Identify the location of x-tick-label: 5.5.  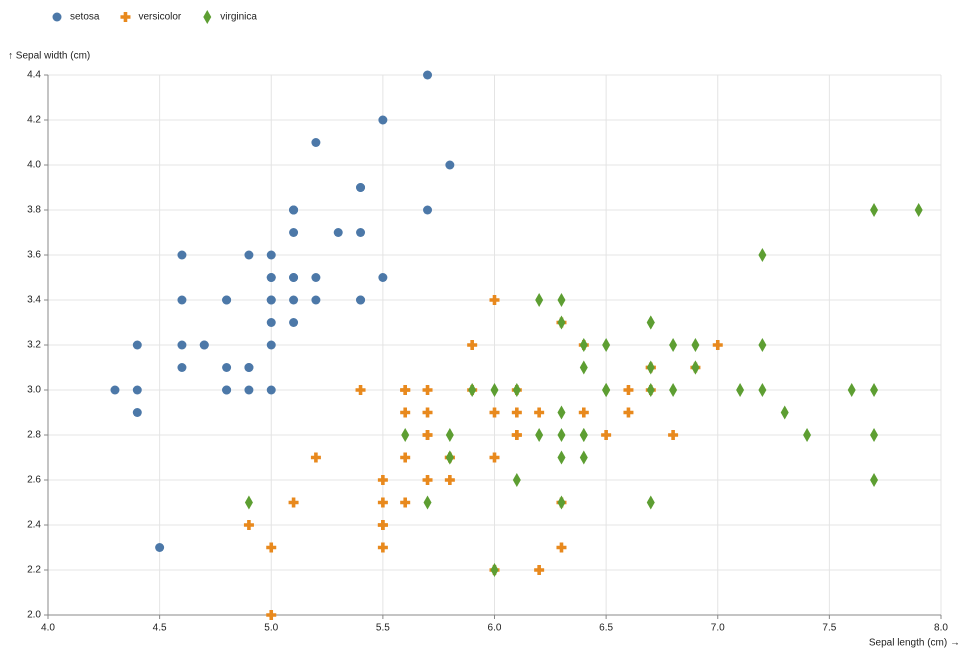
(383, 628).